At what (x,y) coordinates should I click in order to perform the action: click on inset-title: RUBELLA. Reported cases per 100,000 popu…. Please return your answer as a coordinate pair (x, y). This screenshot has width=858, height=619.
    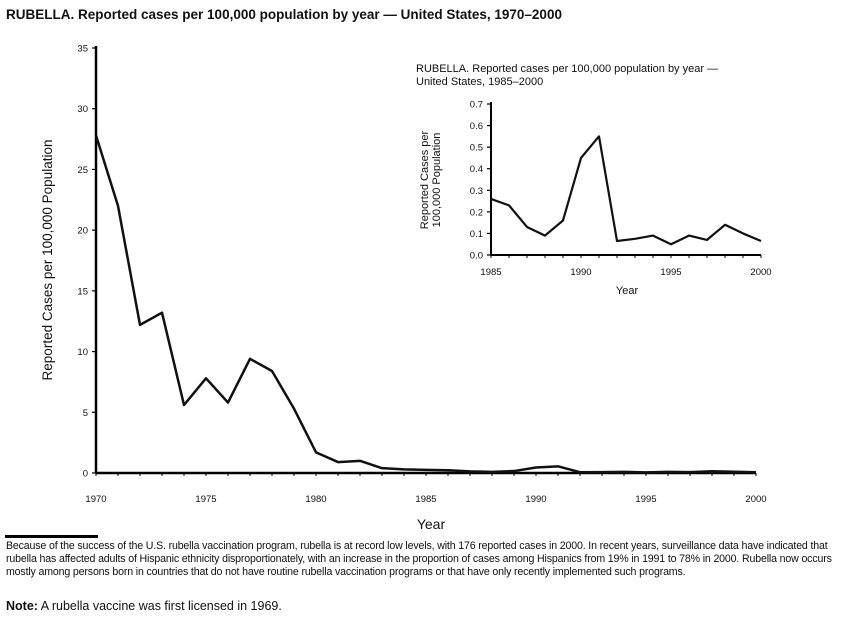
    Looking at the image, I should click on (567, 69).